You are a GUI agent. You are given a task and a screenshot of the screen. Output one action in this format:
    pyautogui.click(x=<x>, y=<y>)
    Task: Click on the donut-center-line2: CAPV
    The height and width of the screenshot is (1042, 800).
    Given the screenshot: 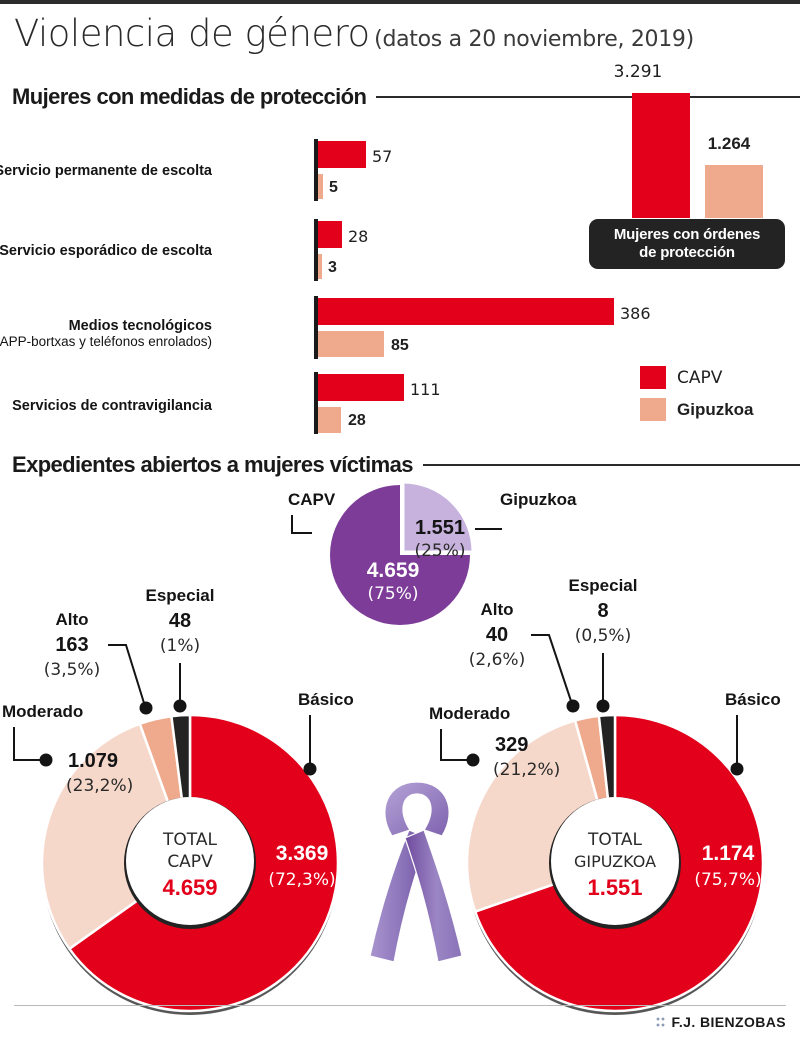 What is the action you would take?
    pyautogui.click(x=190, y=862)
    